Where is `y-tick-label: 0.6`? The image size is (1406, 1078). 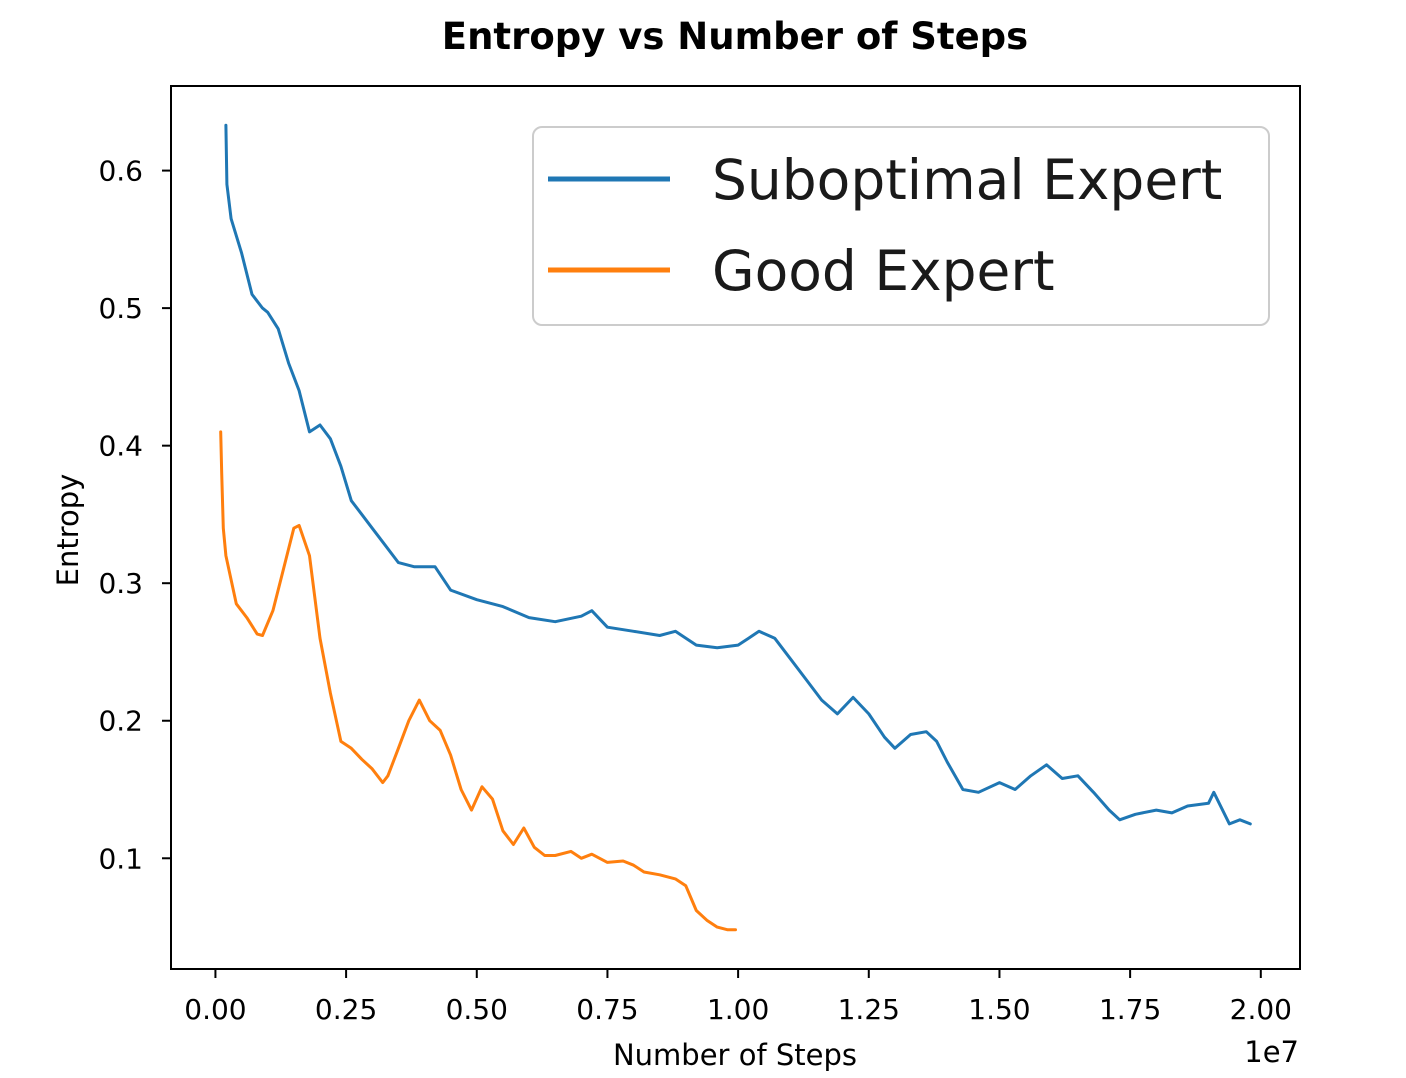 y-tick-label: 0.6 is located at coordinates (120, 171).